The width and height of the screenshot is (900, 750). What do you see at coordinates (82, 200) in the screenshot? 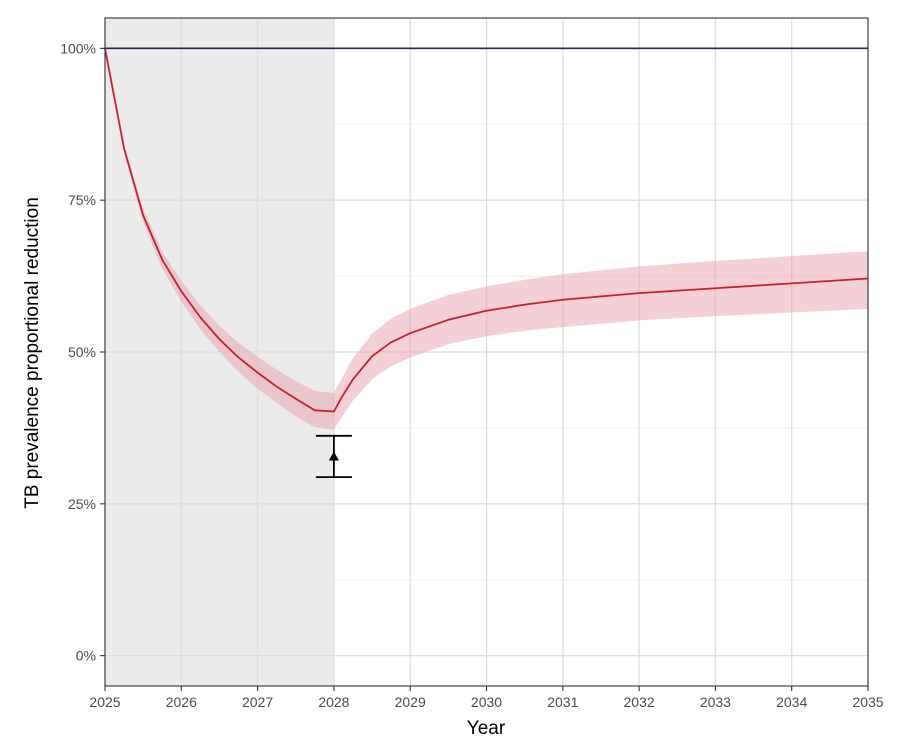
I see `y-tick-label: 75%` at bounding box center [82, 200].